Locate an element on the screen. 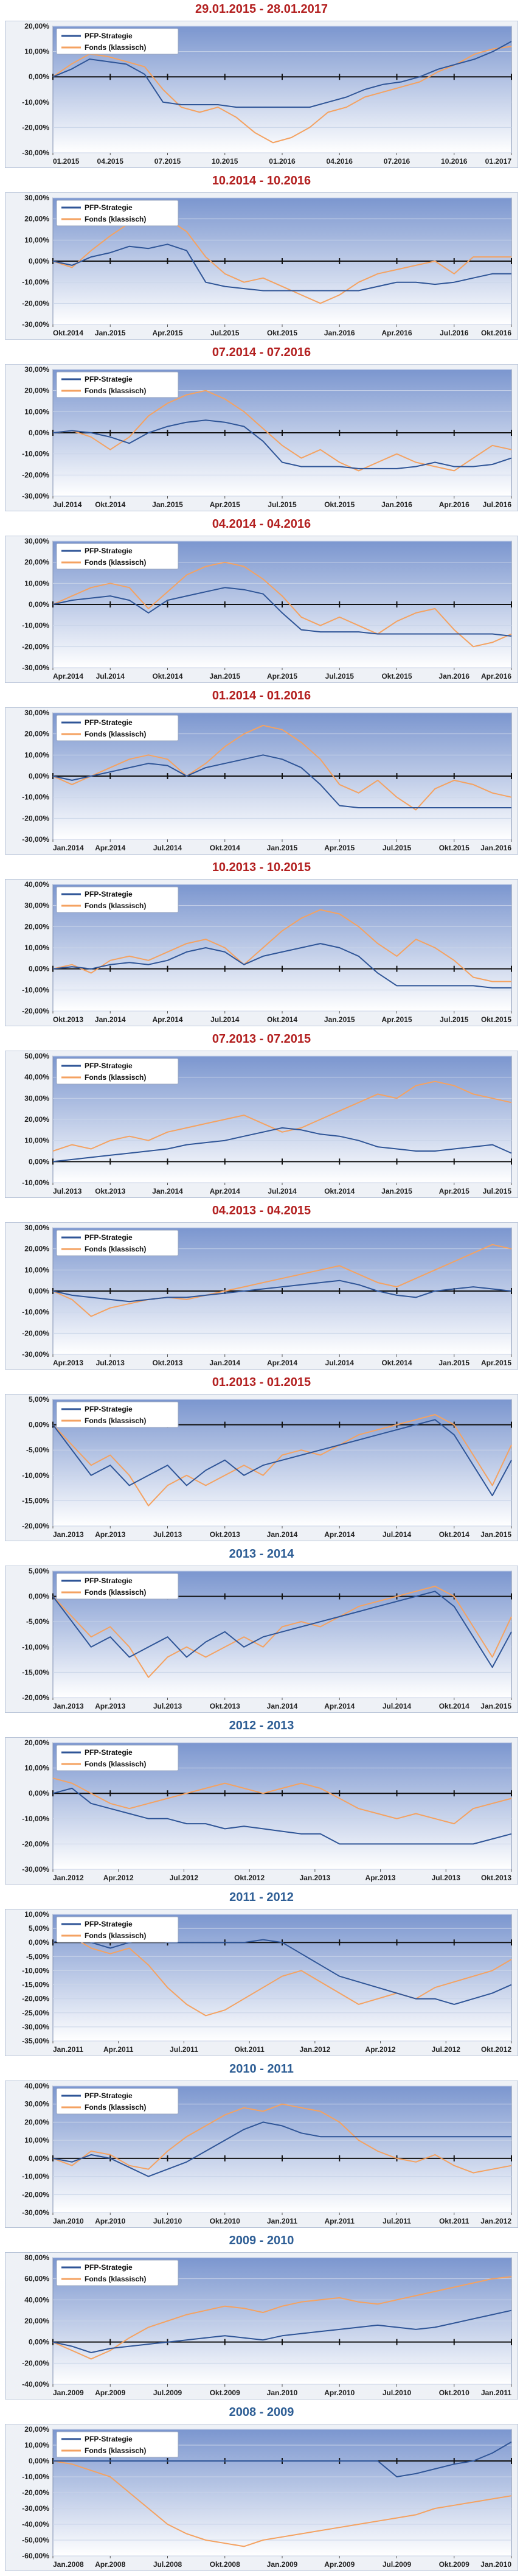 Image resolution: width=523 pixels, height=2576 pixels. y-tick-label: -30,00% is located at coordinates (36, 1354).